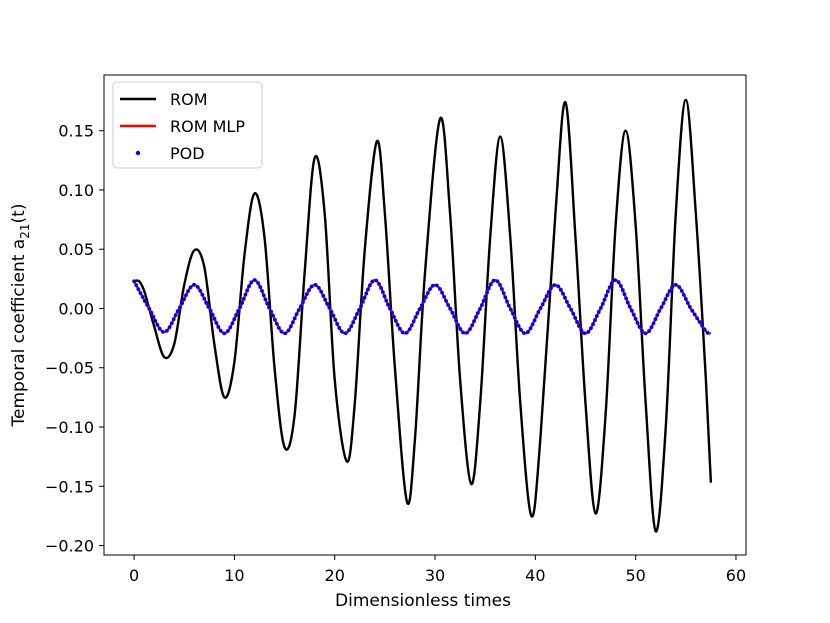 The image size is (830, 623). What do you see at coordinates (535, 575) in the screenshot?
I see `x-tick-label: 40` at bounding box center [535, 575].